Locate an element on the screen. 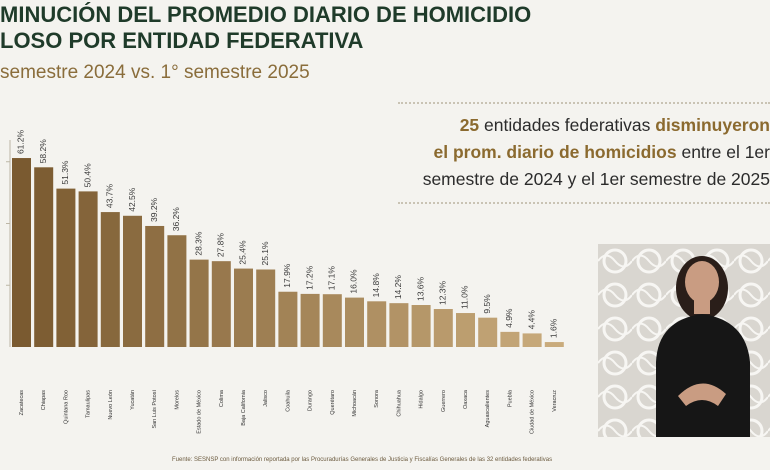 The width and height of the screenshot is (770, 470). category-label: Morelos is located at coordinates (177, 400).